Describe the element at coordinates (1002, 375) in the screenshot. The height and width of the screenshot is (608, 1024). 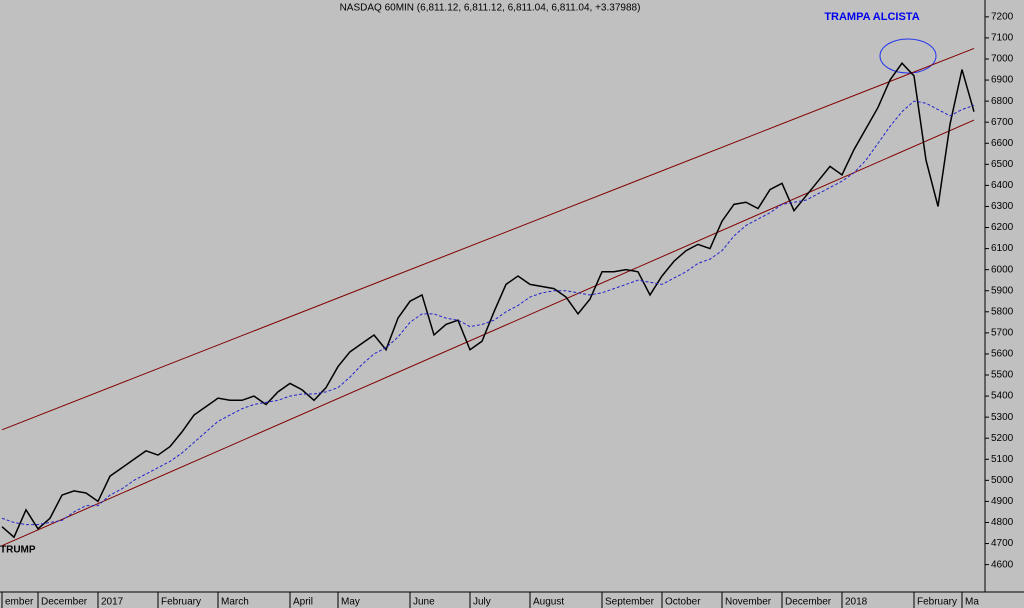
I see `y-tick-label: 5500` at that location.